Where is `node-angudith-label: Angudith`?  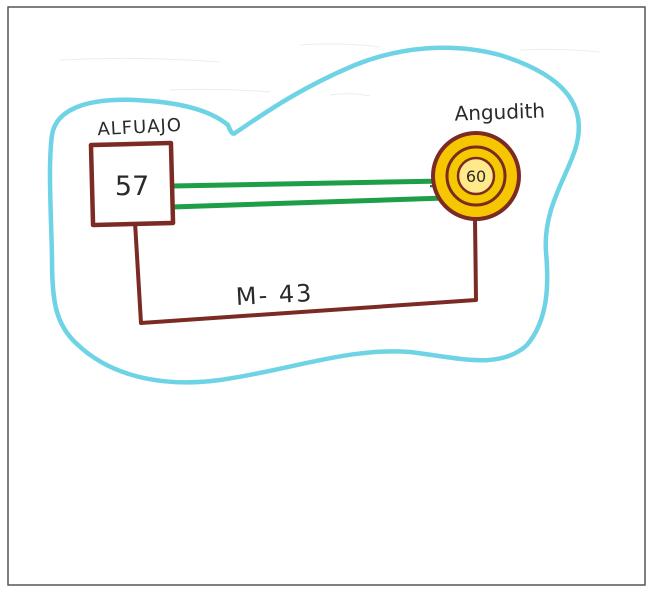 node-angudith-label: Angudith is located at coordinates (499, 111).